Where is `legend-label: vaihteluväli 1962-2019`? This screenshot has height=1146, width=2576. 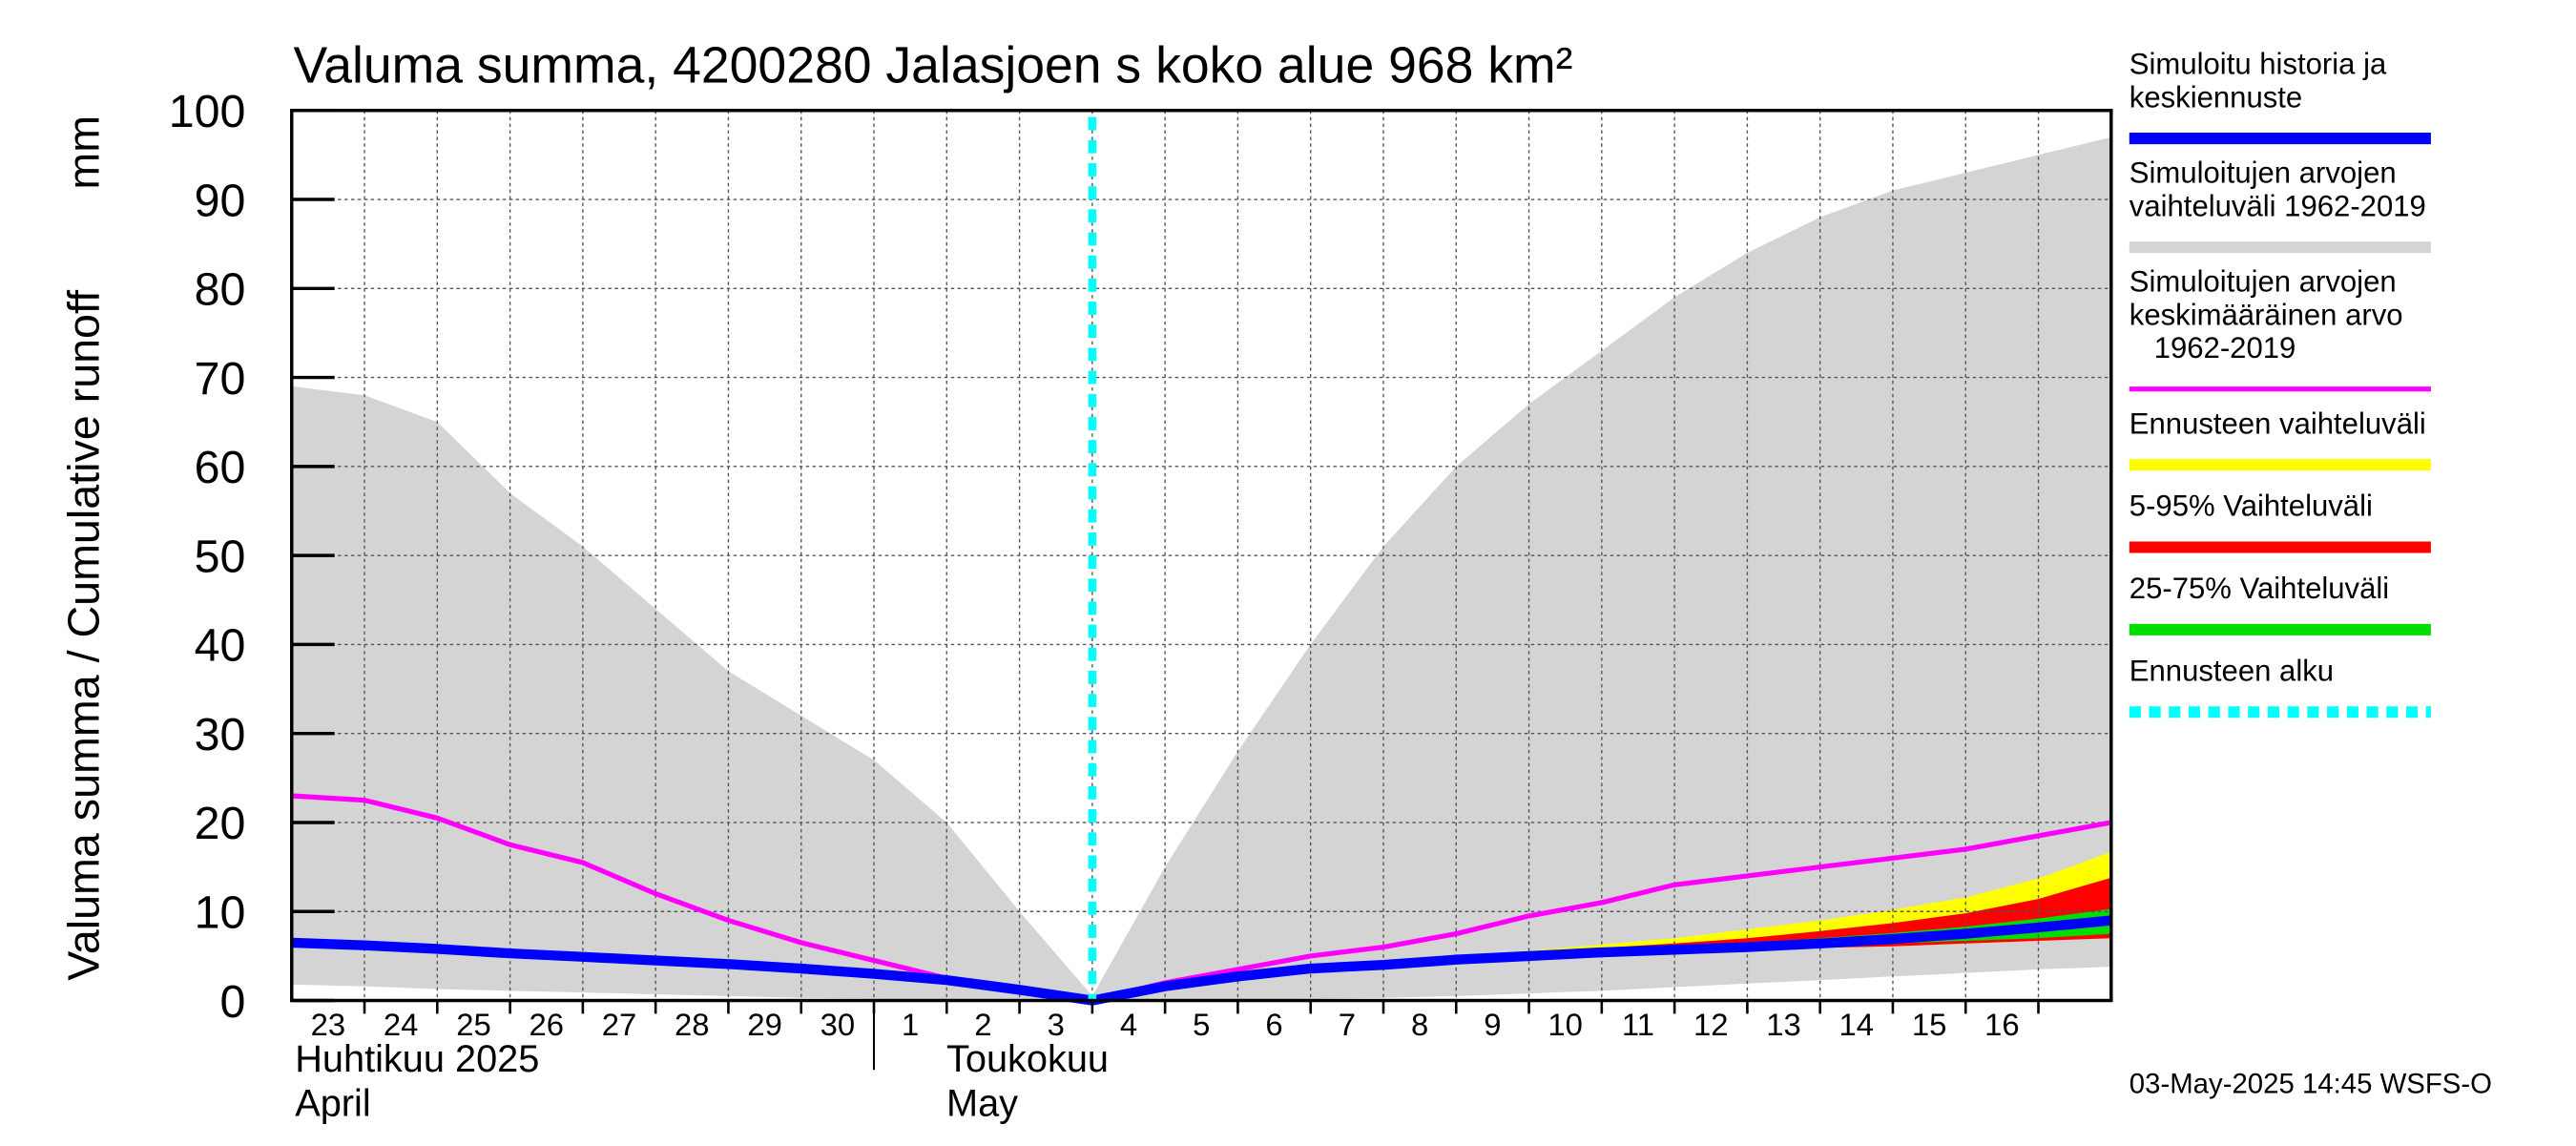 legend-label: vaihteluväli 1962-2019 is located at coordinates (2277, 206).